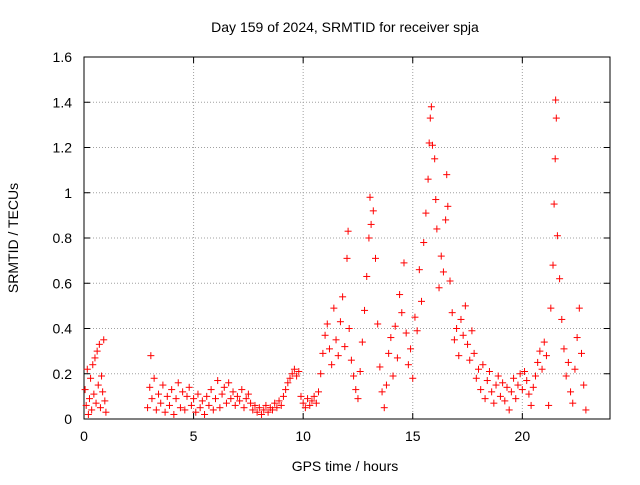 The image size is (640, 485). I want to click on y-tick-label: 0, so click(68, 419).